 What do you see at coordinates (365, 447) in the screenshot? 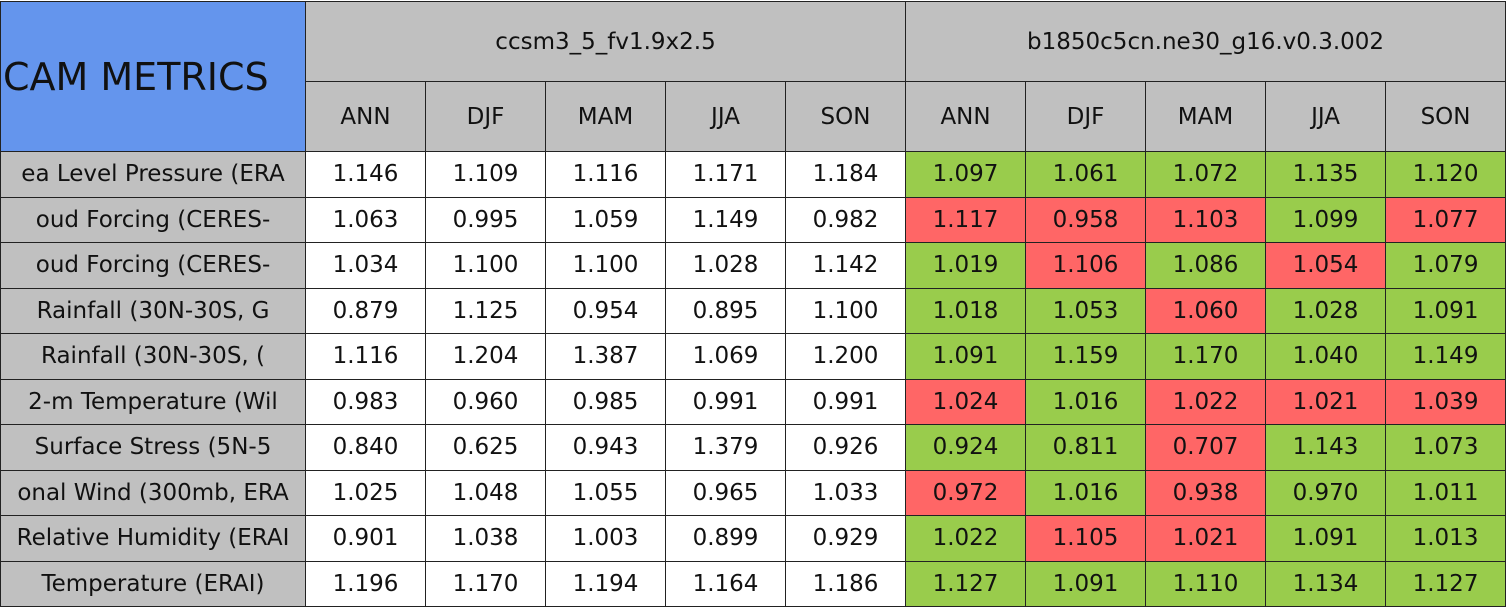
I see `value-cell: 0.840` at bounding box center [365, 447].